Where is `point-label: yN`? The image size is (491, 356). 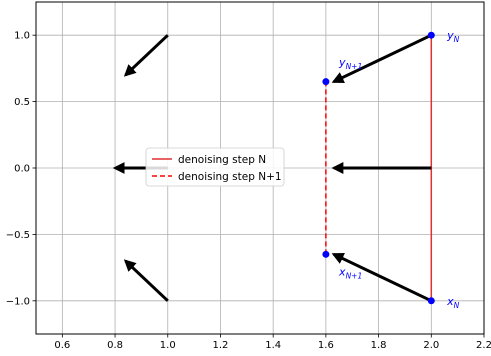
point-label: yN is located at coordinates (453, 36).